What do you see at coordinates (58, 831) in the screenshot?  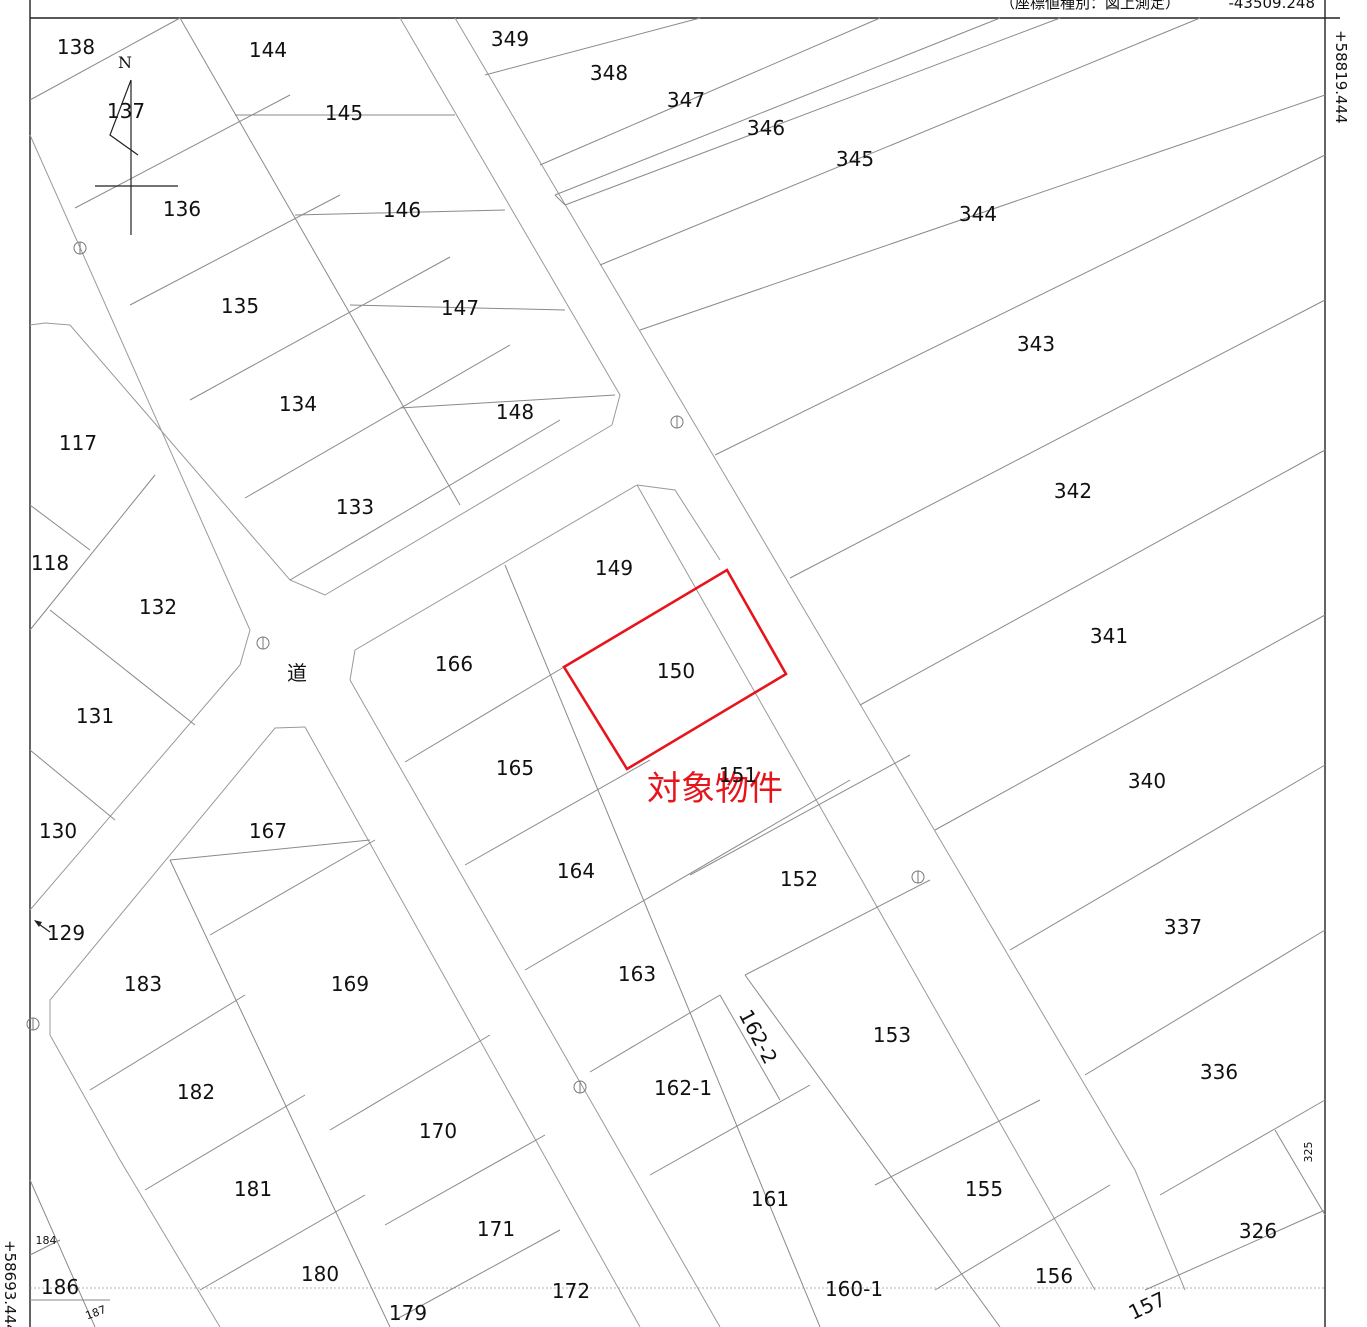 I see `lot-number: 130` at bounding box center [58, 831].